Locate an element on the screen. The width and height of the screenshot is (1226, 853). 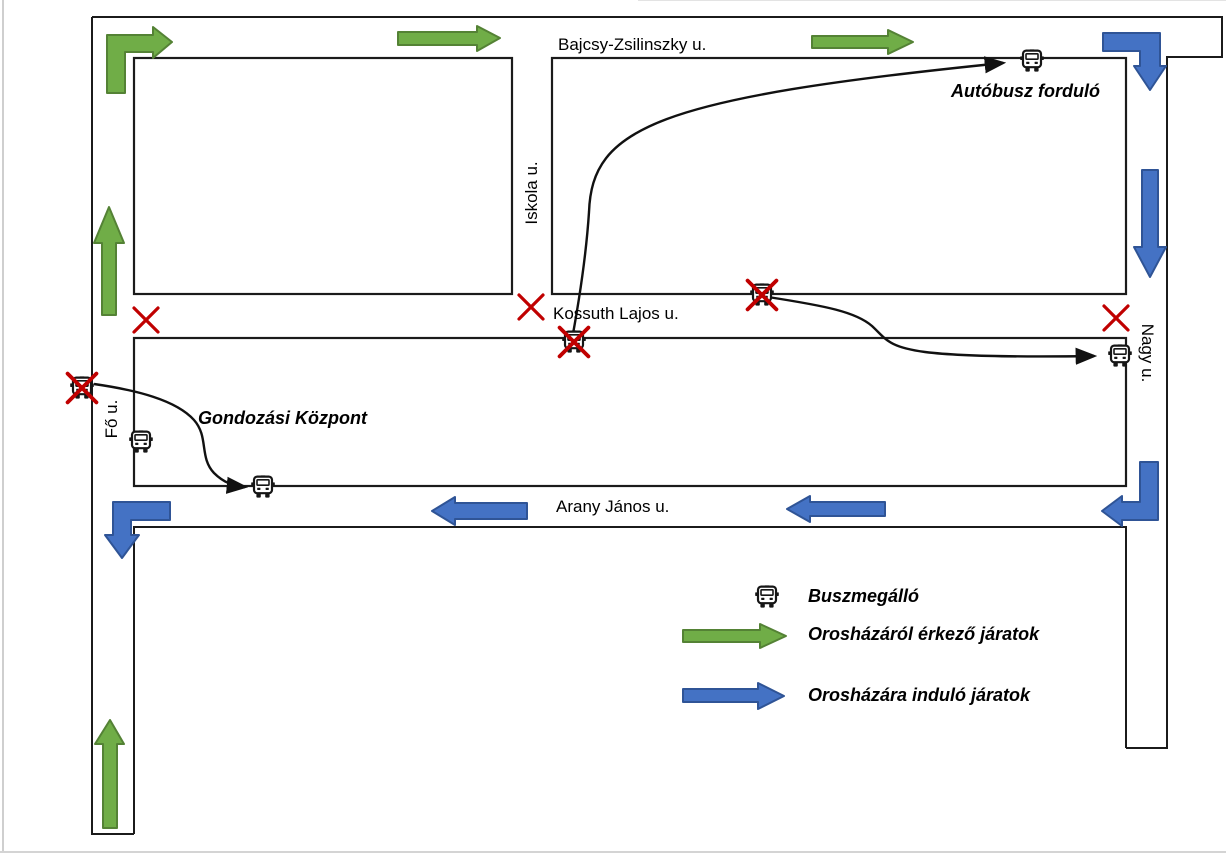
blue-down-arrow-nagy-street is located at coordinates (1150, 223).